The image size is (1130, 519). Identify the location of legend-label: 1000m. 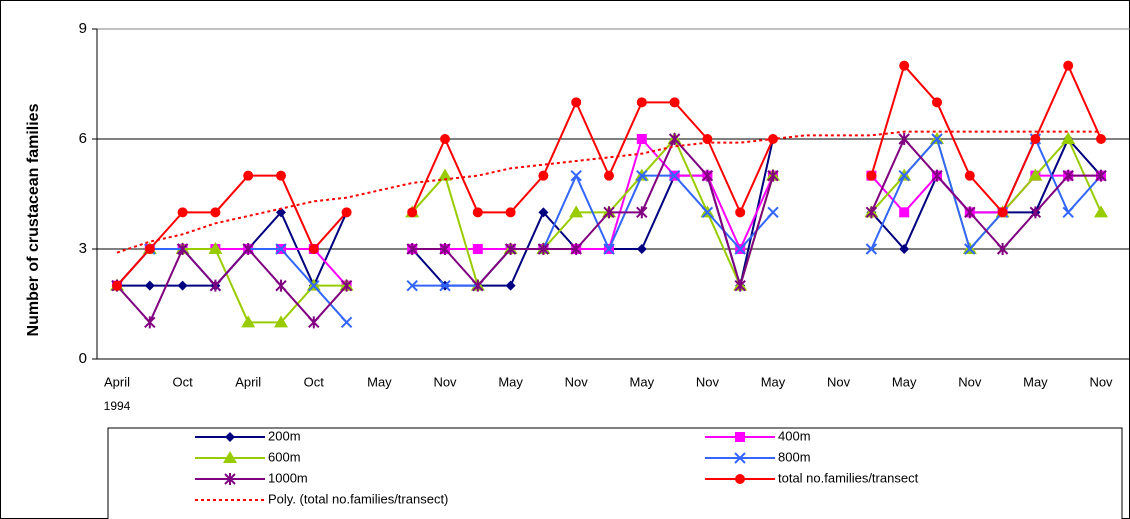
(288, 477).